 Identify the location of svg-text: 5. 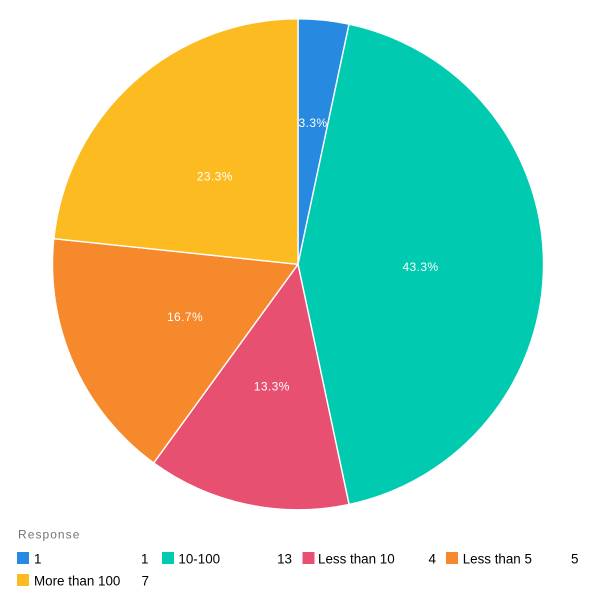
(574, 559).